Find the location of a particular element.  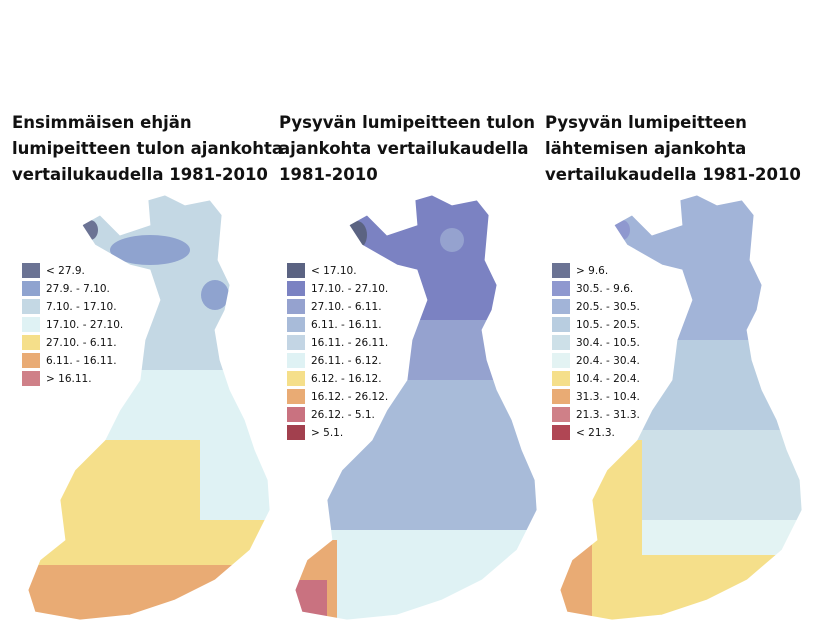

panel-title: ajankohta vertailukaudella is located at coordinates (404, 148).